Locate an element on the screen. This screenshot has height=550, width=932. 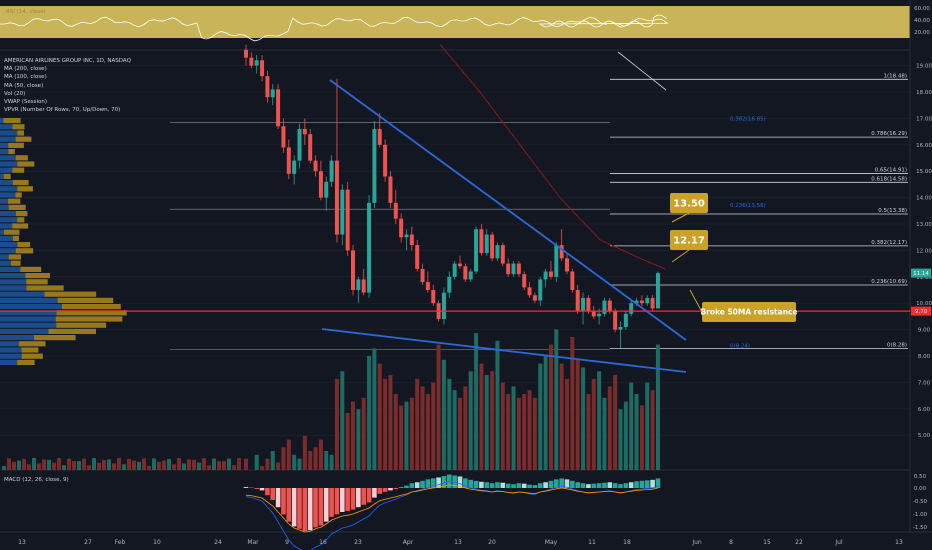
descending-support-trendline is located at coordinates (504, 350).